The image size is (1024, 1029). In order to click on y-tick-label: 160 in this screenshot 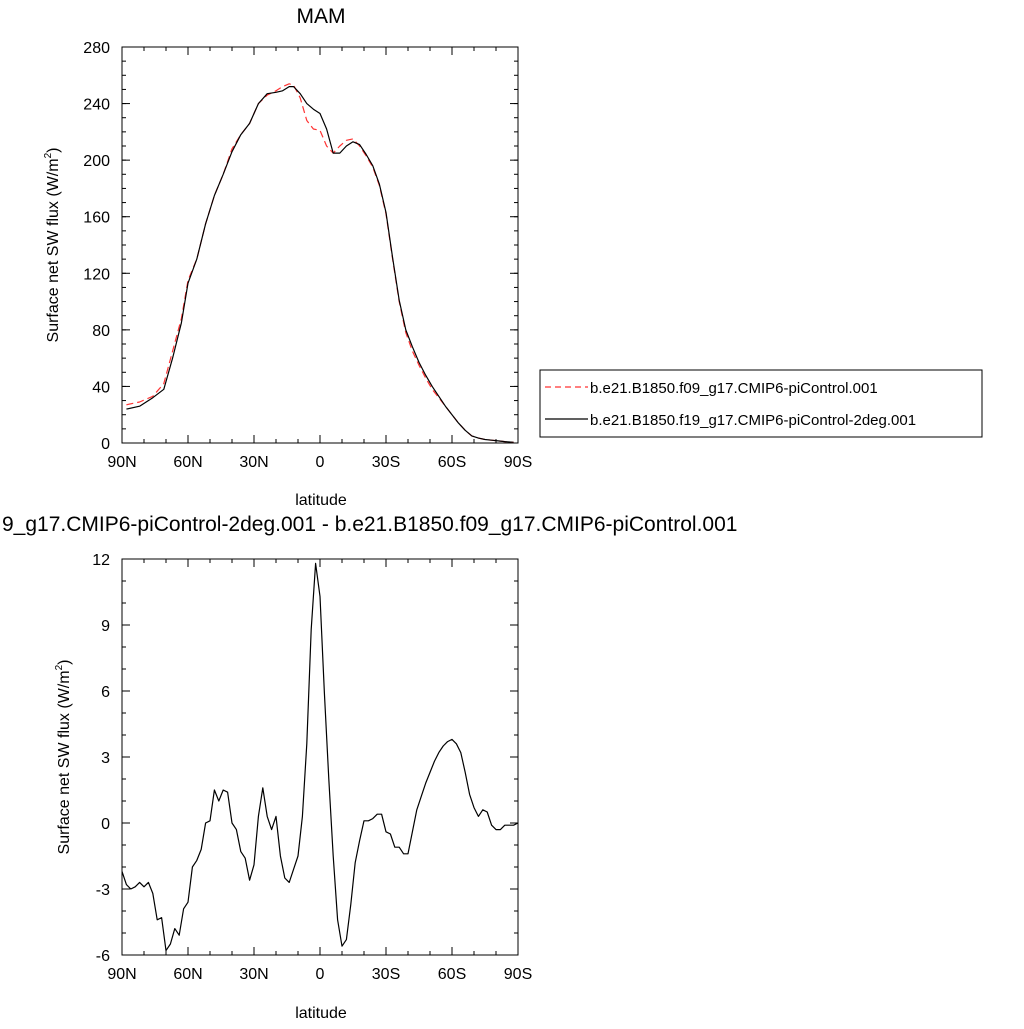, I will do `click(96, 218)`.